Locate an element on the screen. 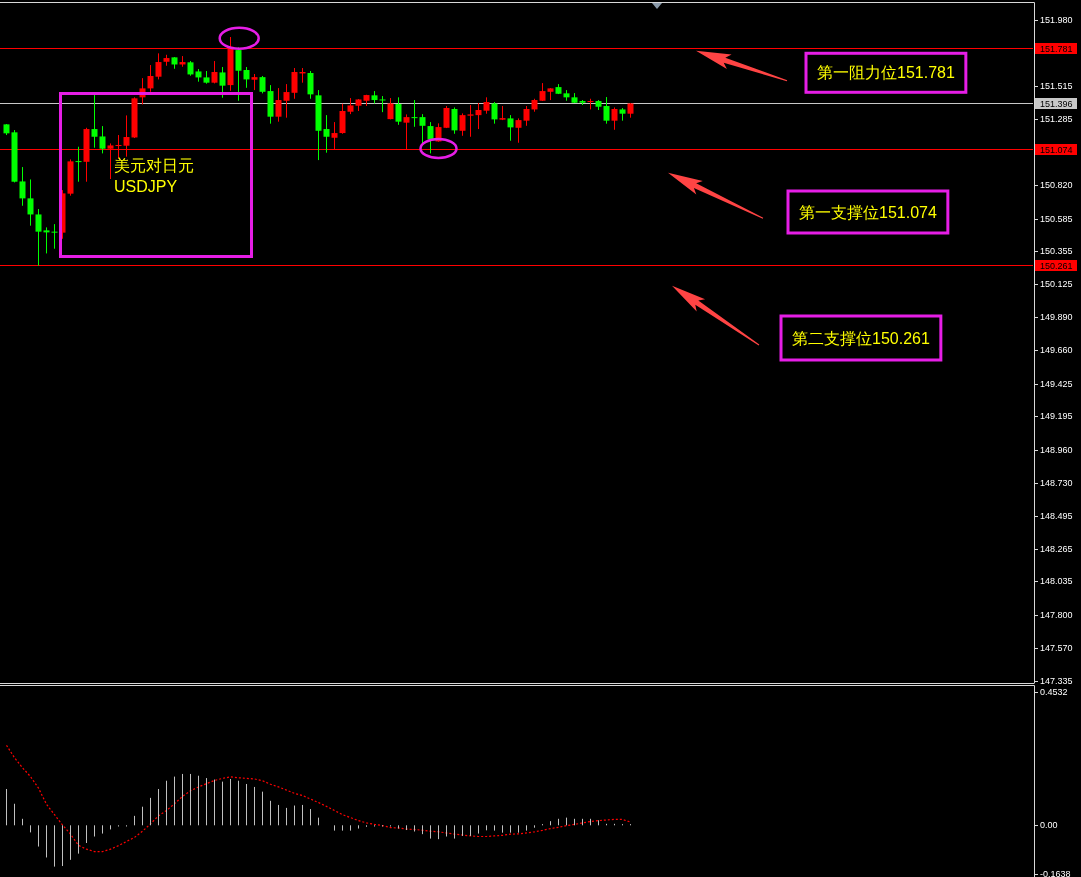  ref-line-label: 151.074 is located at coordinates (1056, 149).